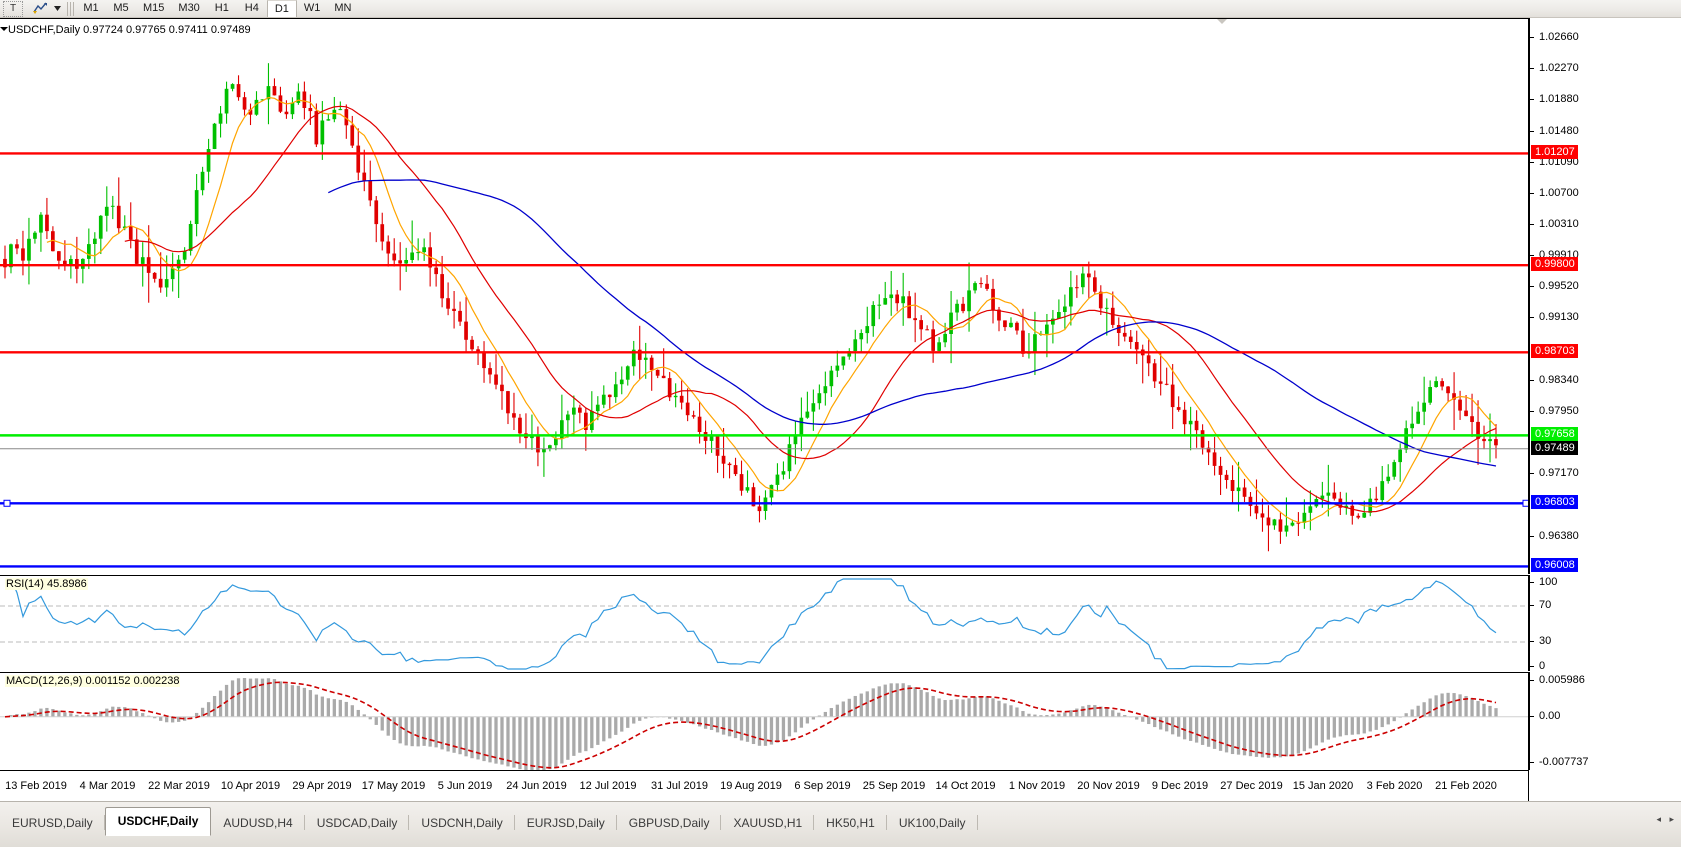 The image size is (1681, 847). Describe the element at coordinates (1554, 264) in the screenshot. I see `price-level-tag-resistance: 0.99800` at that location.